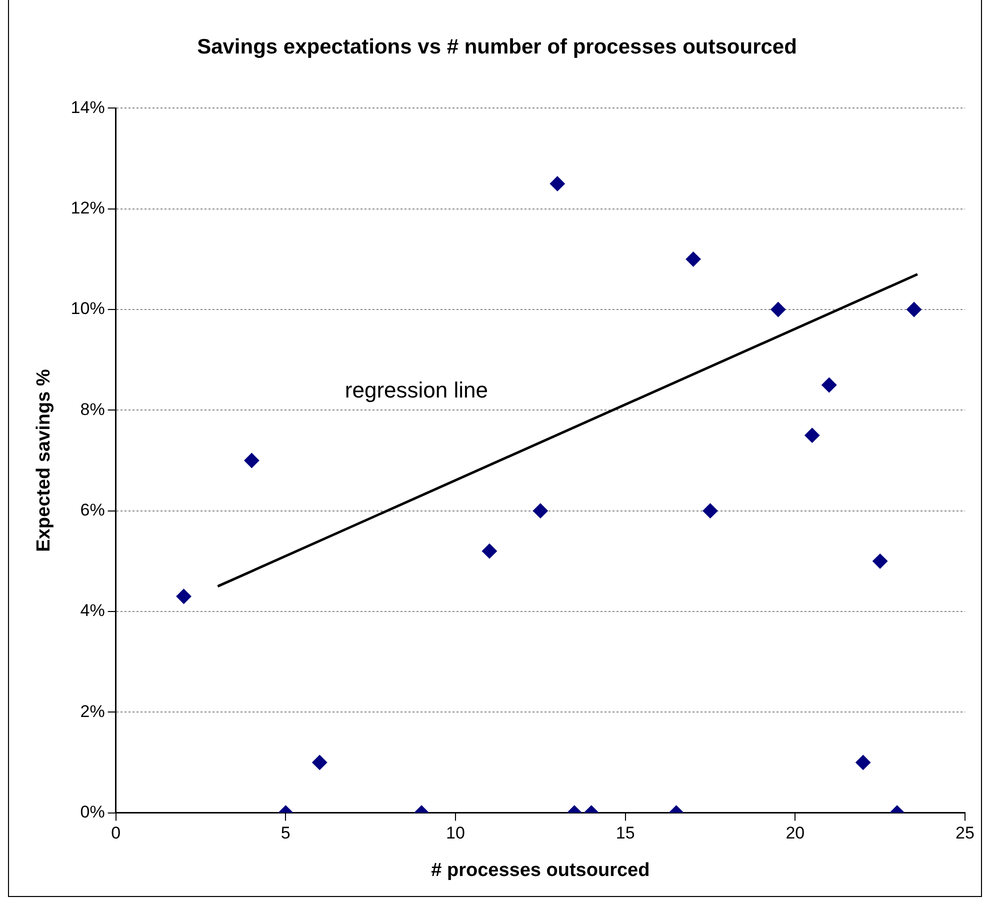  Describe the element at coordinates (92, 711) in the screenshot. I see `y-tick-label: 2%` at that location.